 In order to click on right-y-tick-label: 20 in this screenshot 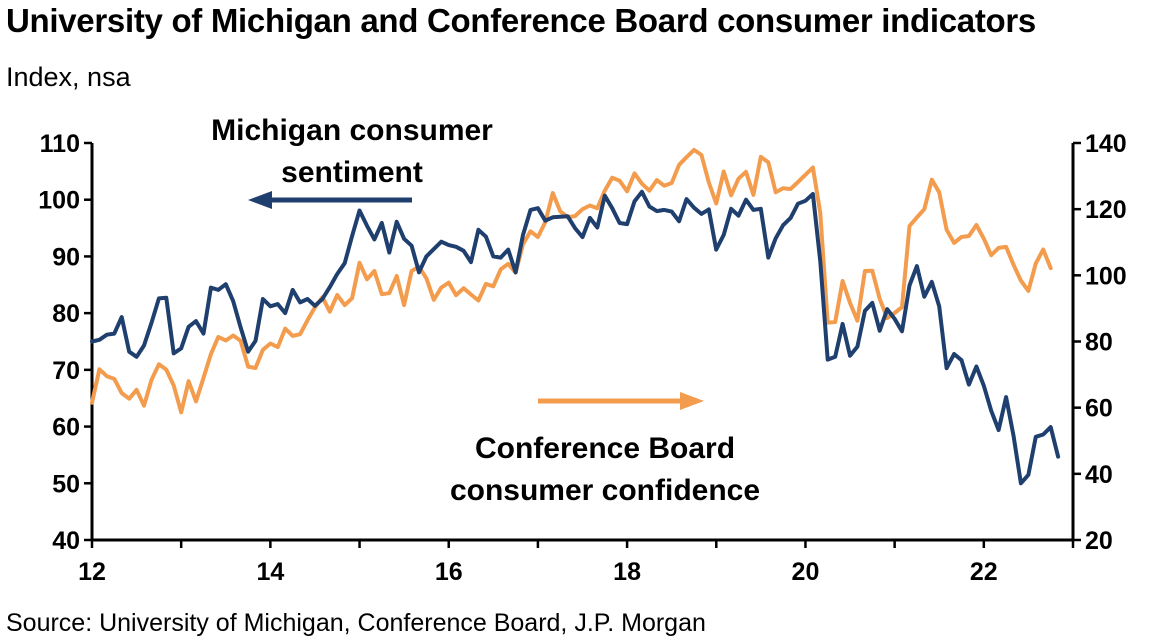, I will do `click(1099, 541)`.